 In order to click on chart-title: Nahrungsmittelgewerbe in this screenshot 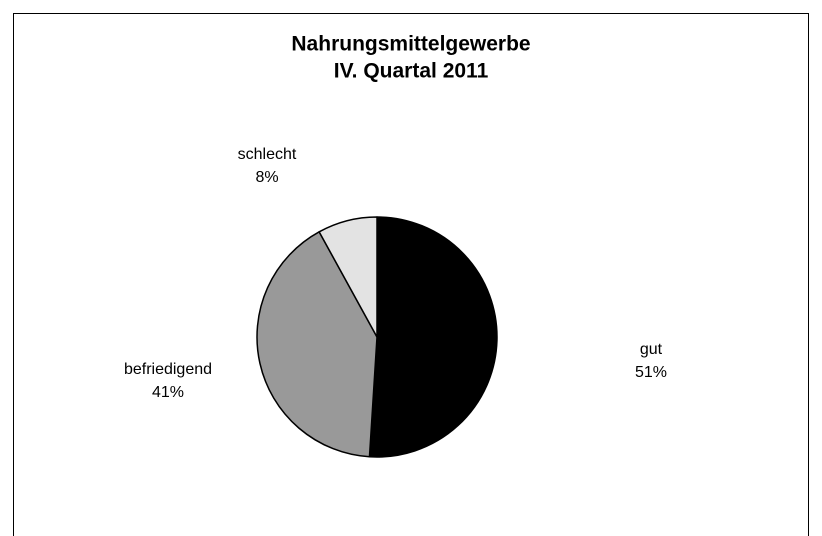, I will do `click(410, 44)`.